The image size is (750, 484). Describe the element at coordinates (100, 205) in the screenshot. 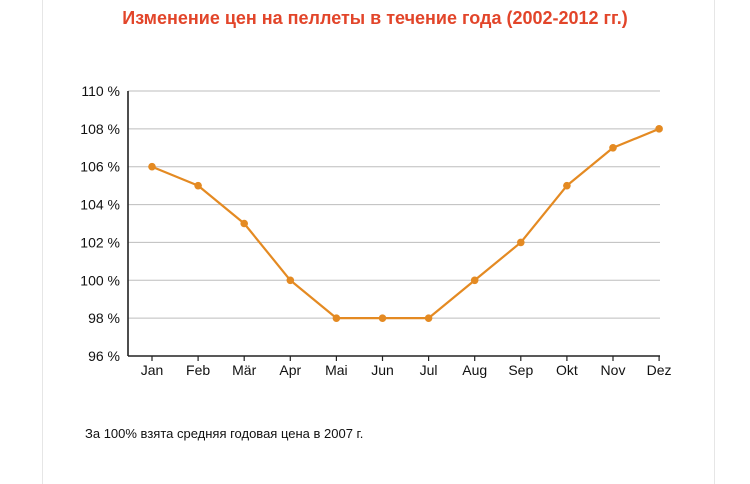

I see `y-tick-label: 104 %` at that location.